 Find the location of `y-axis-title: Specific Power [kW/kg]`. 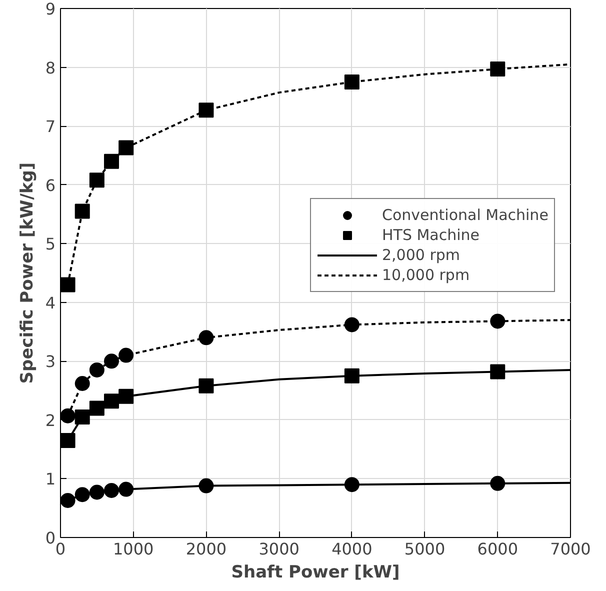

y-axis-title: Specific Power [kW/kg] is located at coordinates (27, 273).